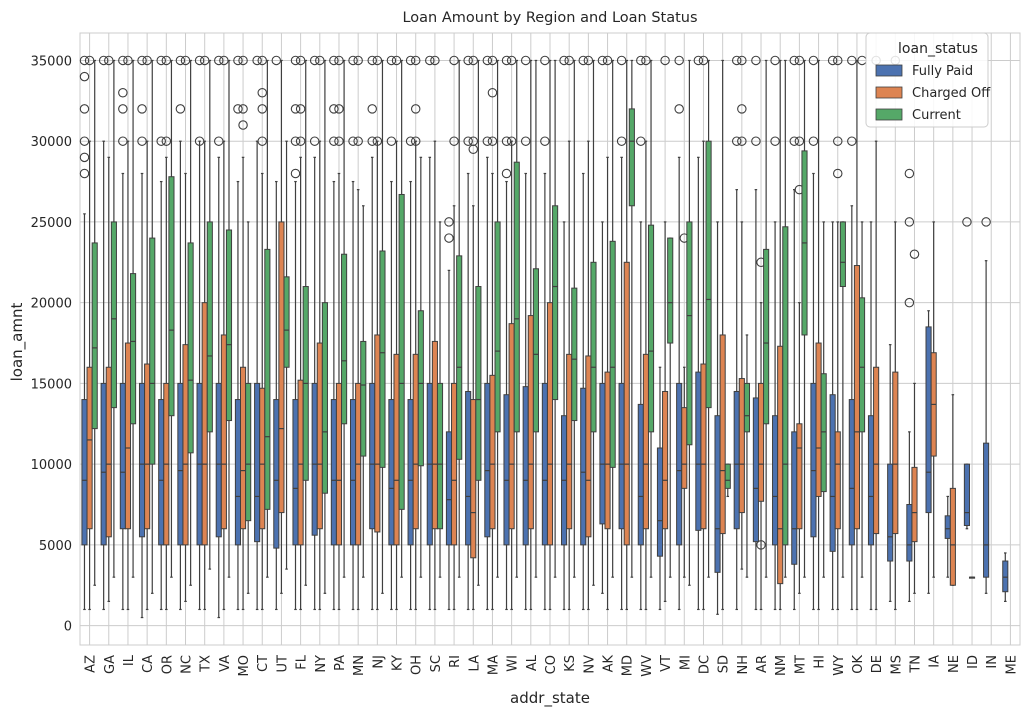 The width and height of the screenshot is (1026, 715). Describe the element at coordinates (938, 49) in the screenshot. I see `legend-title: loan_status` at that location.